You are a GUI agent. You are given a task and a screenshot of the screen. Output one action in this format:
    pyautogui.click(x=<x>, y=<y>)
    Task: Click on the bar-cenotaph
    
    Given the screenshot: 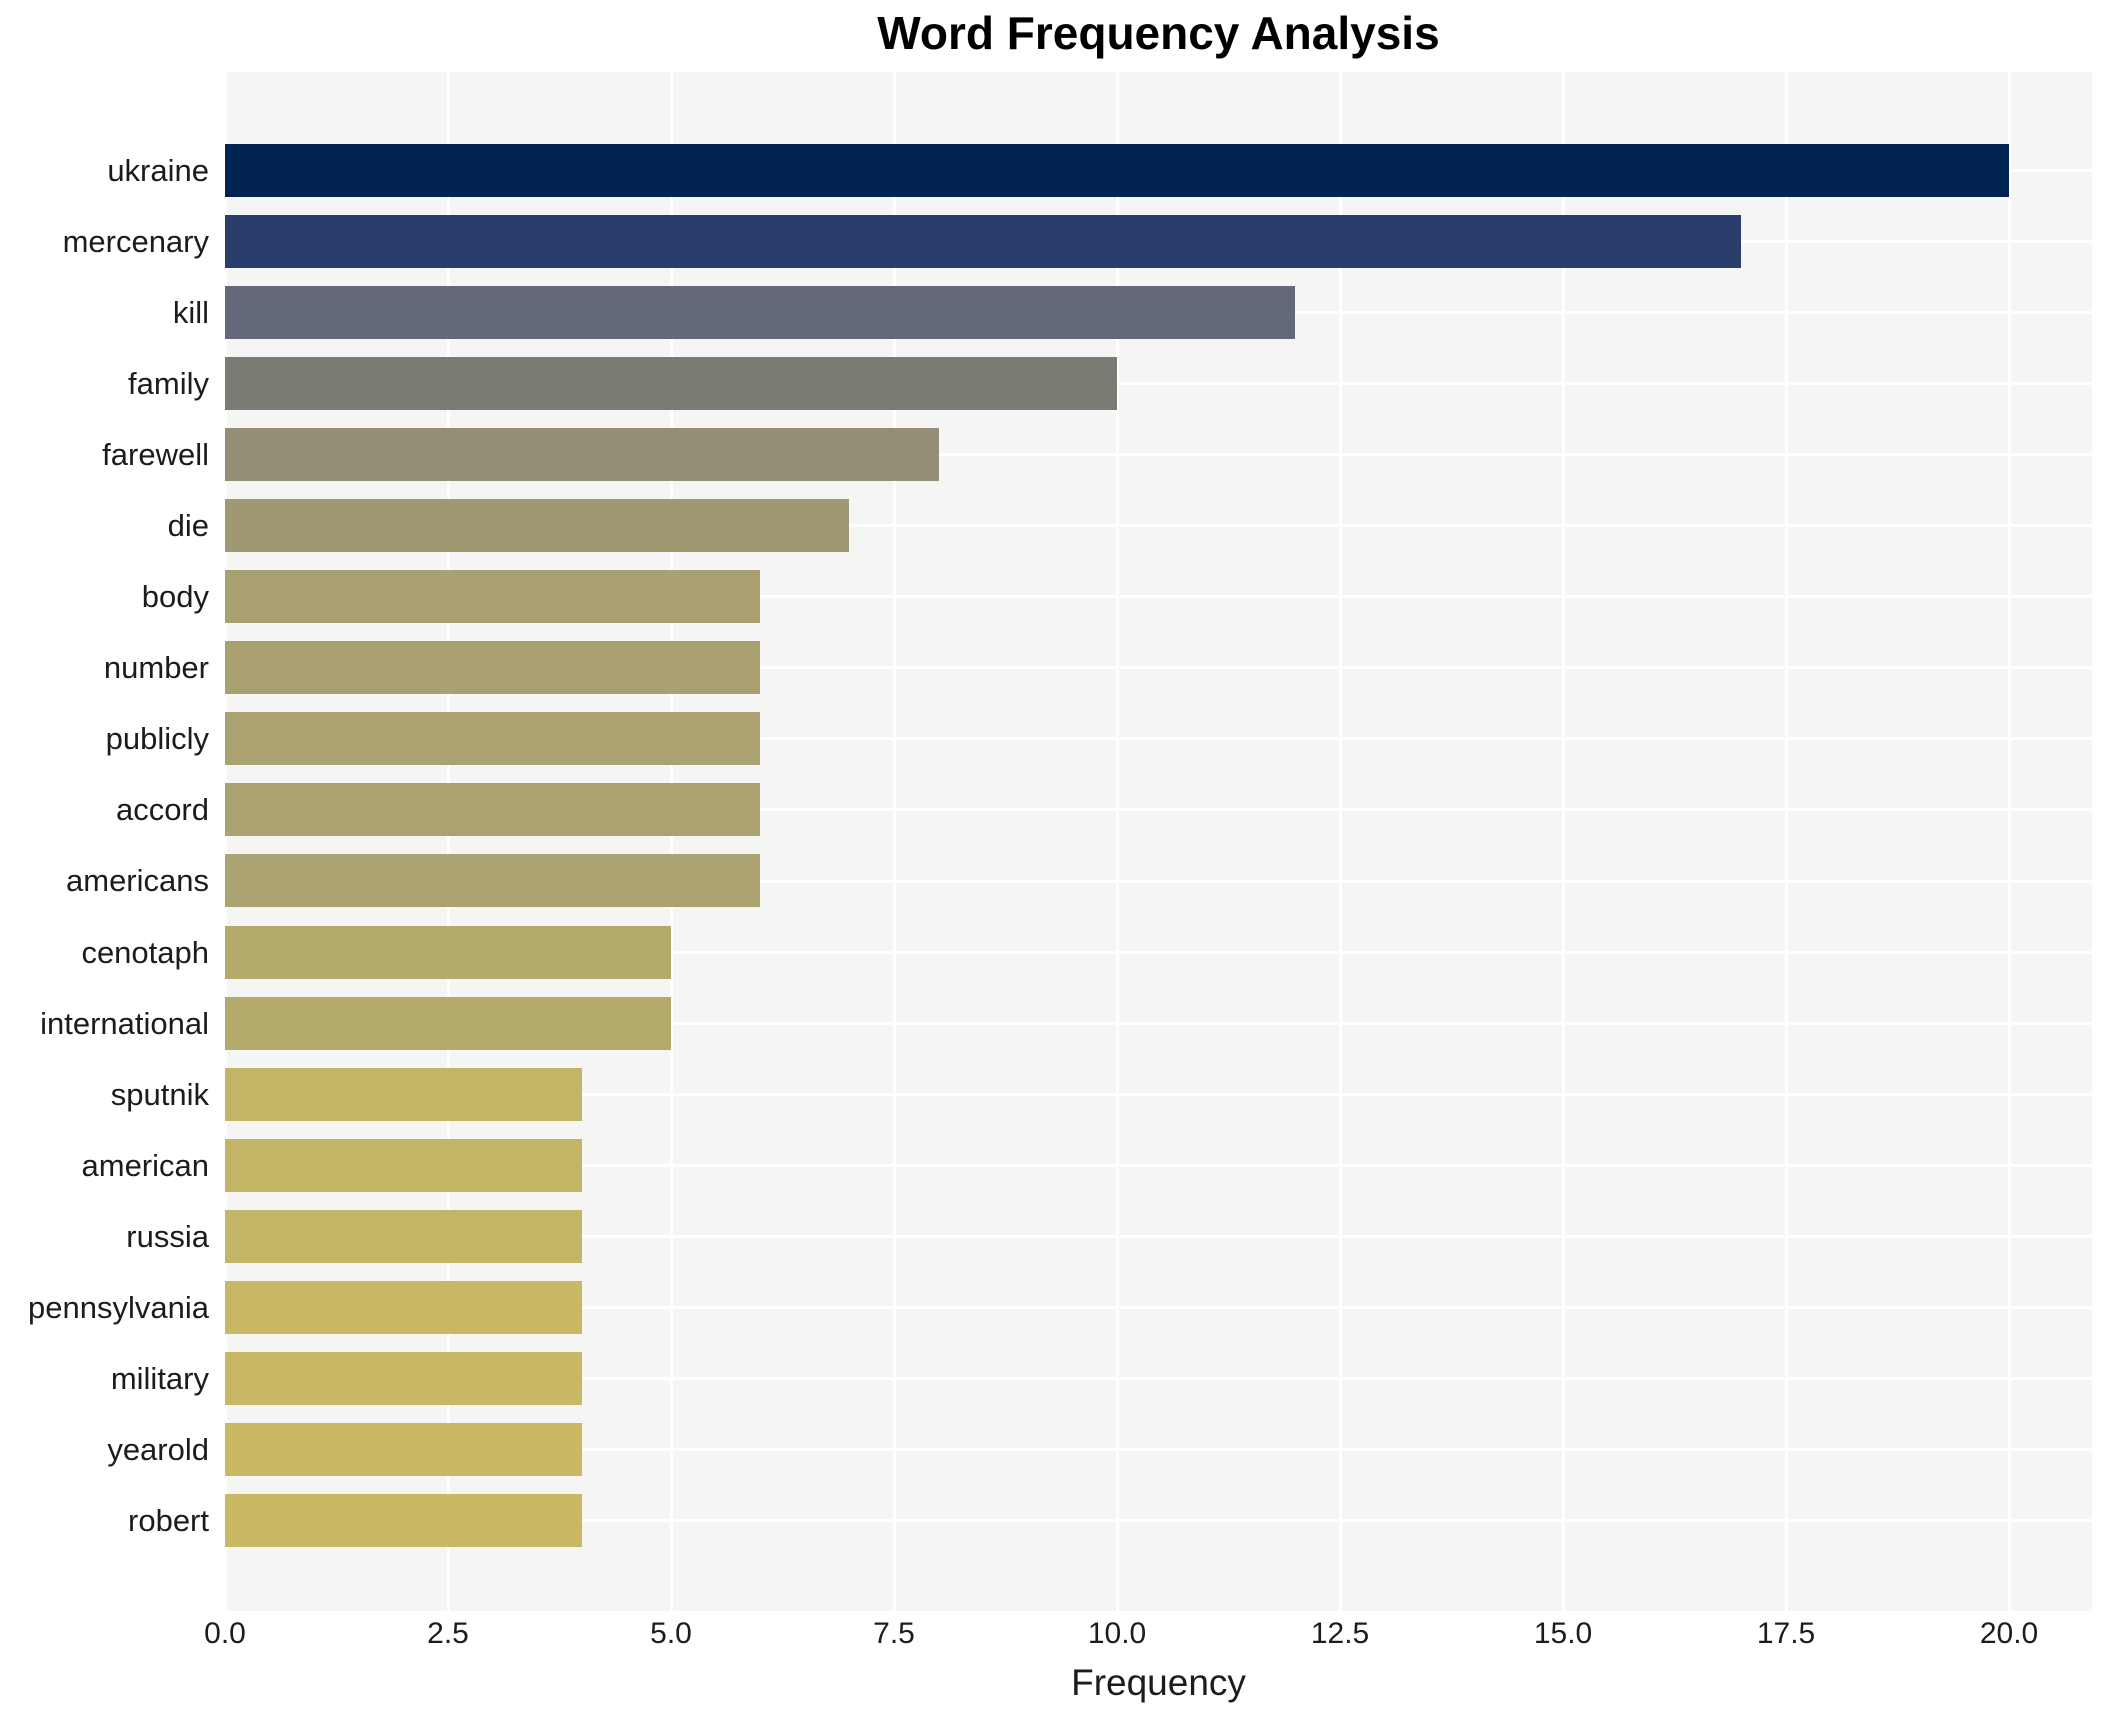 What is the action you would take?
    pyautogui.click(x=448, y=952)
    